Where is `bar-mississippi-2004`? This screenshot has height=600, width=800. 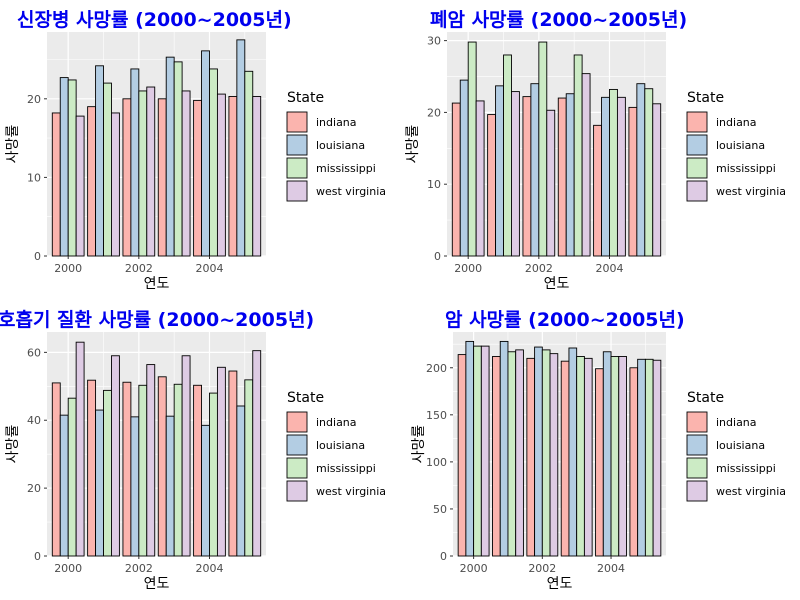 bar-mississippi-2004 is located at coordinates (615, 456).